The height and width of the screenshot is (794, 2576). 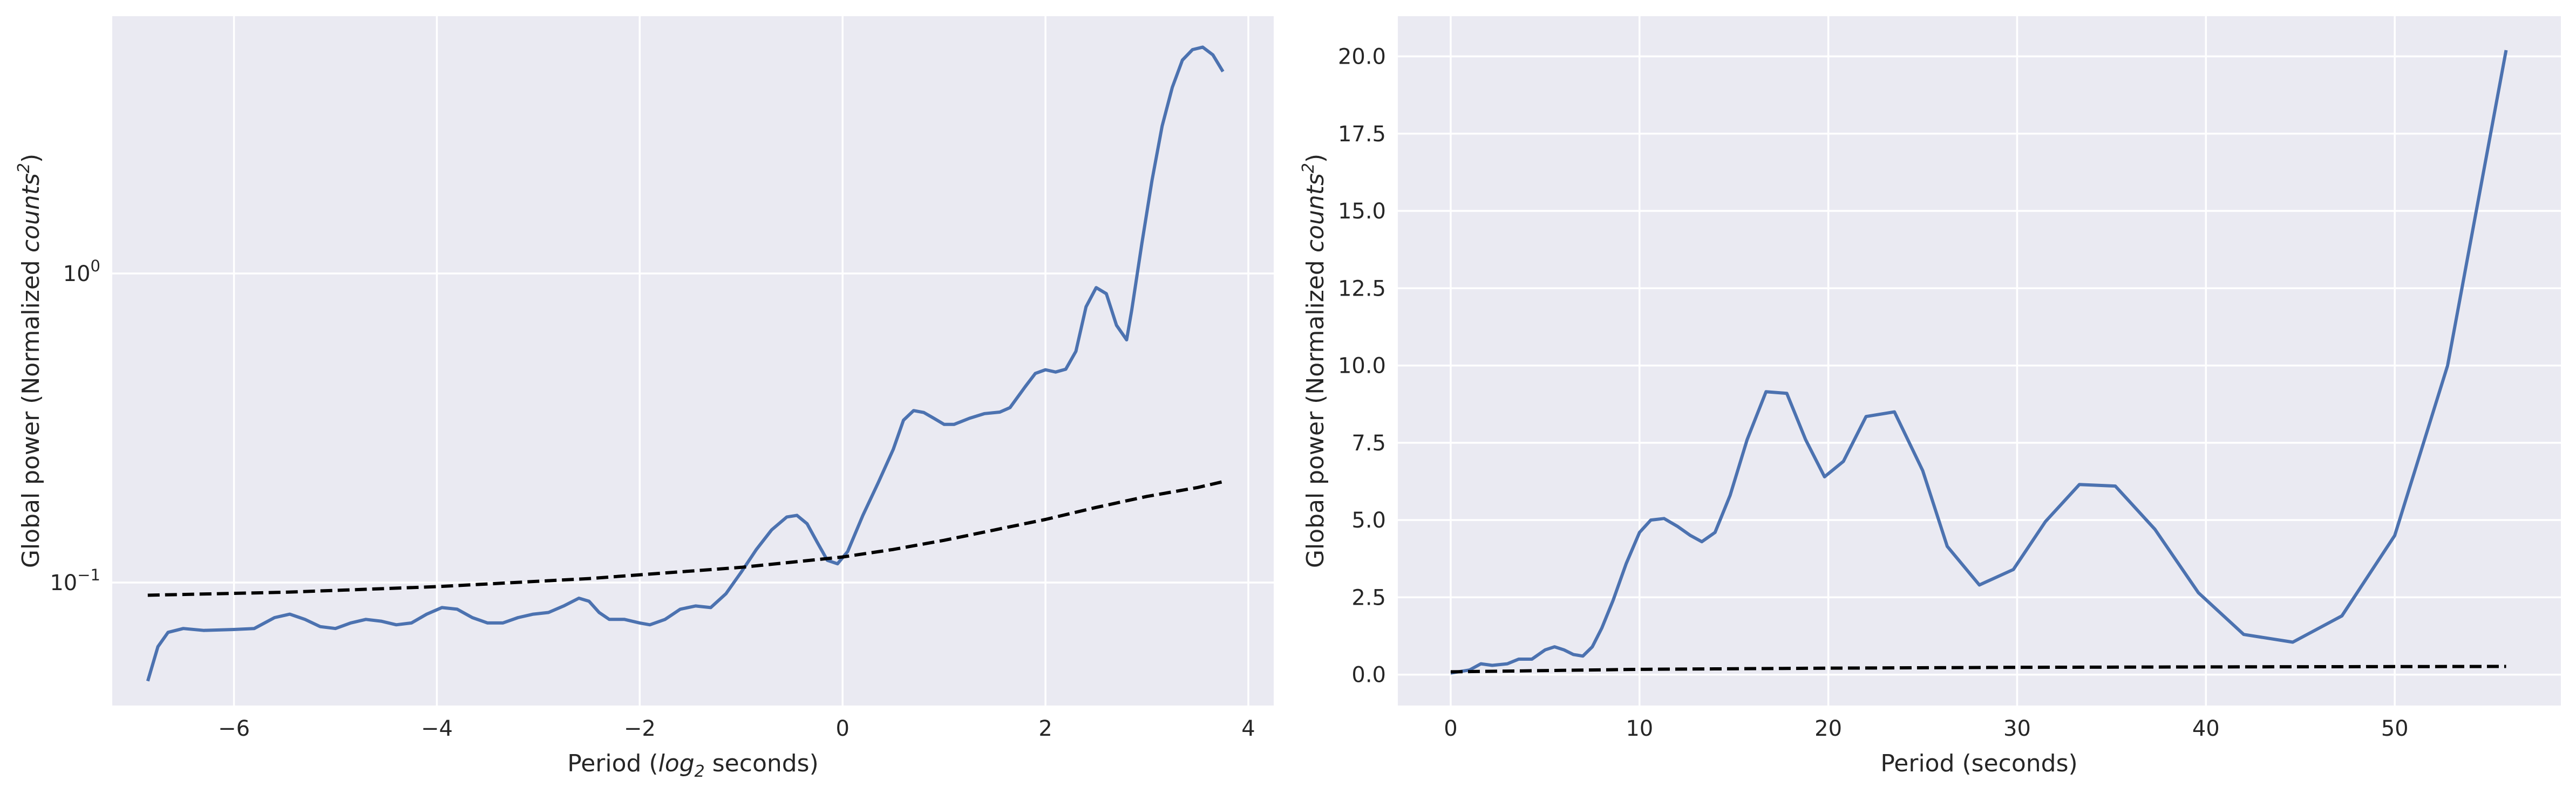 What do you see at coordinates (31, 212) in the screenshot?
I see `y-axis-label-left-part2: counts` at bounding box center [31, 212].